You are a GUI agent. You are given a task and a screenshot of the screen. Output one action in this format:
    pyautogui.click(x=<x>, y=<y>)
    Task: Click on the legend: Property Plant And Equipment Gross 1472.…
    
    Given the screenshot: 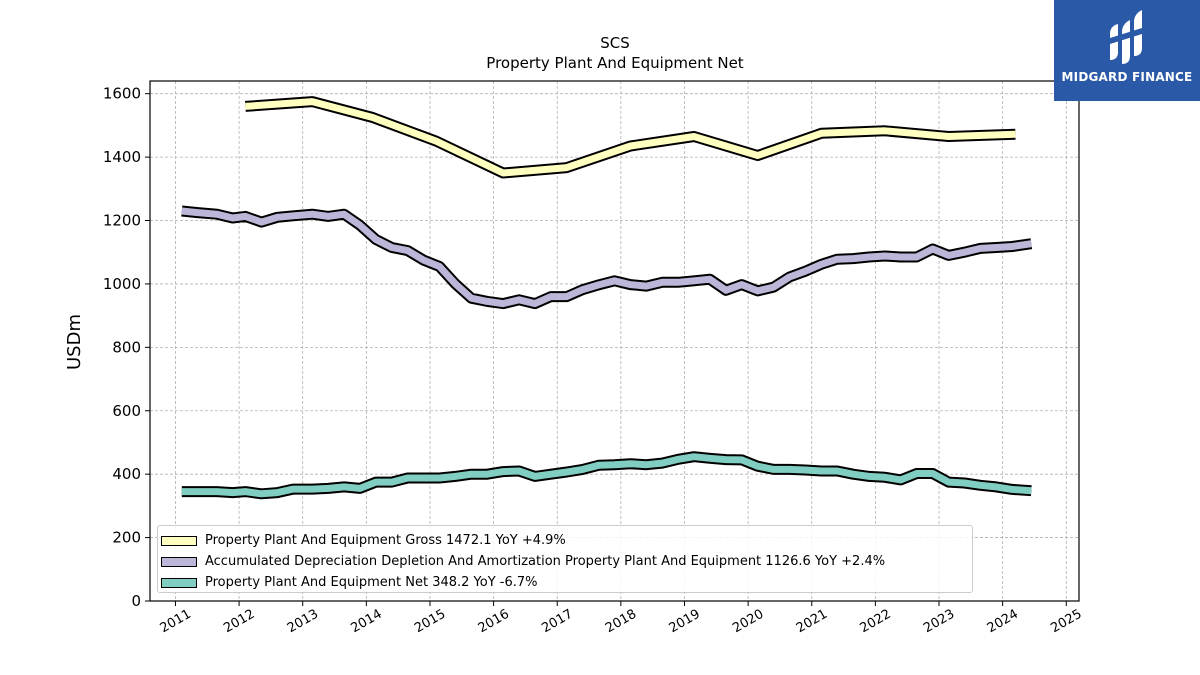 What is the action you would take?
    pyautogui.click(x=565, y=559)
    